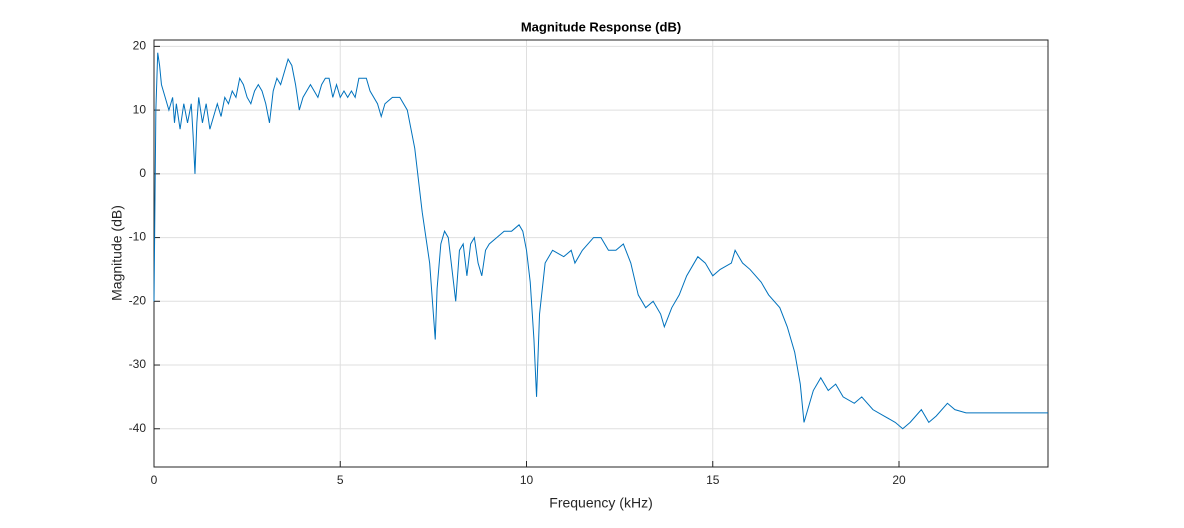  Describe the element at coordinates (140, 109) in the screenshot. I see `y-tick-label: 10` at that location.